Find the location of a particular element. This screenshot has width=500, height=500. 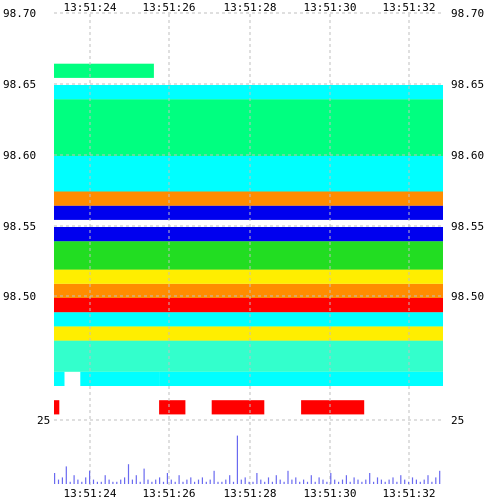

x-tick-label-bottom: 13:51:32 is located at coordinates (409, 493).